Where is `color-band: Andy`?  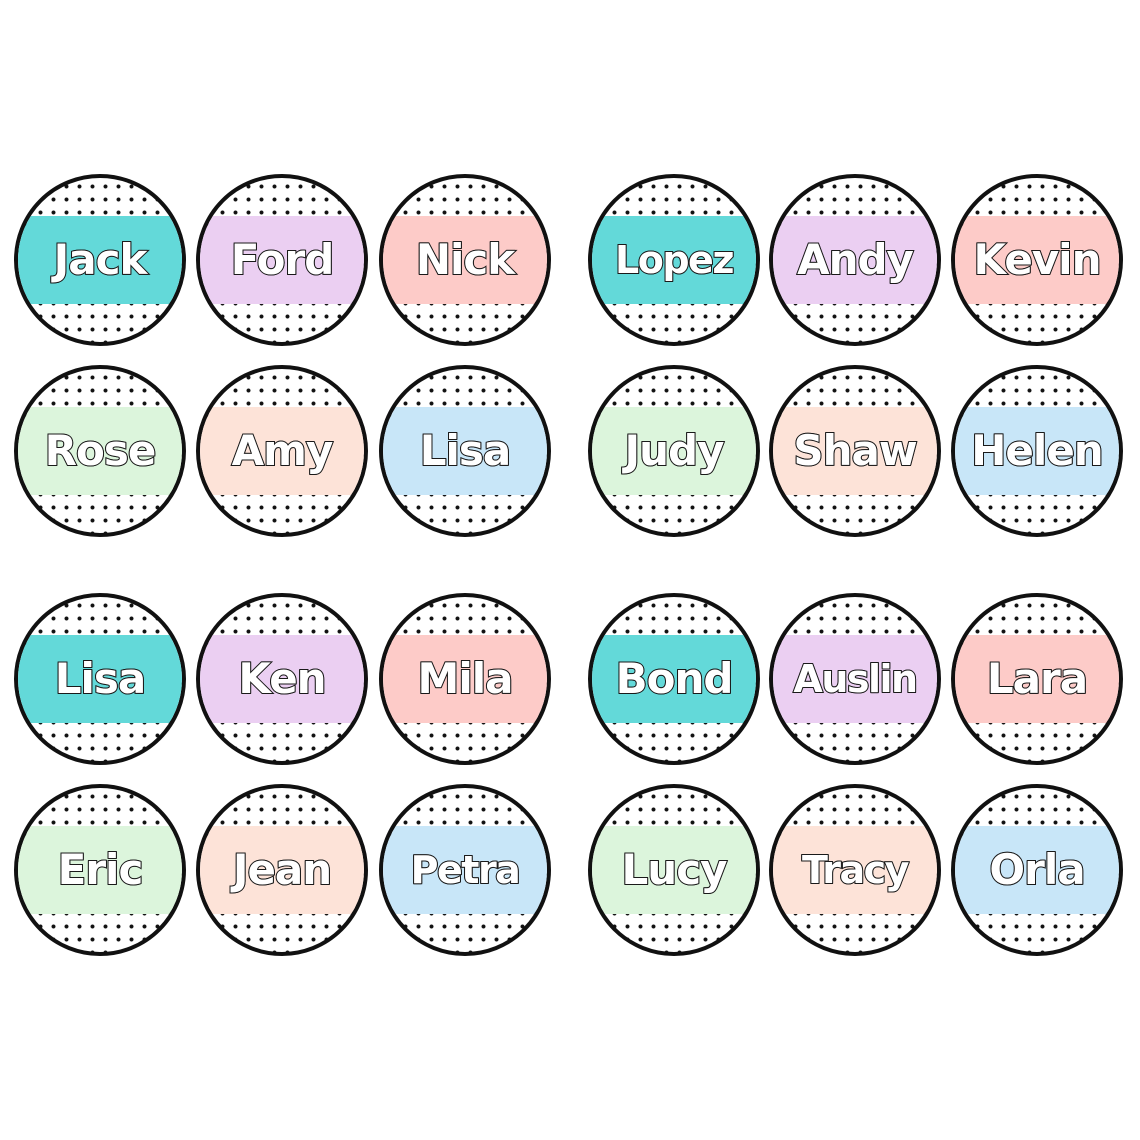
color-band: Andy is located at coordinates (855, 260).